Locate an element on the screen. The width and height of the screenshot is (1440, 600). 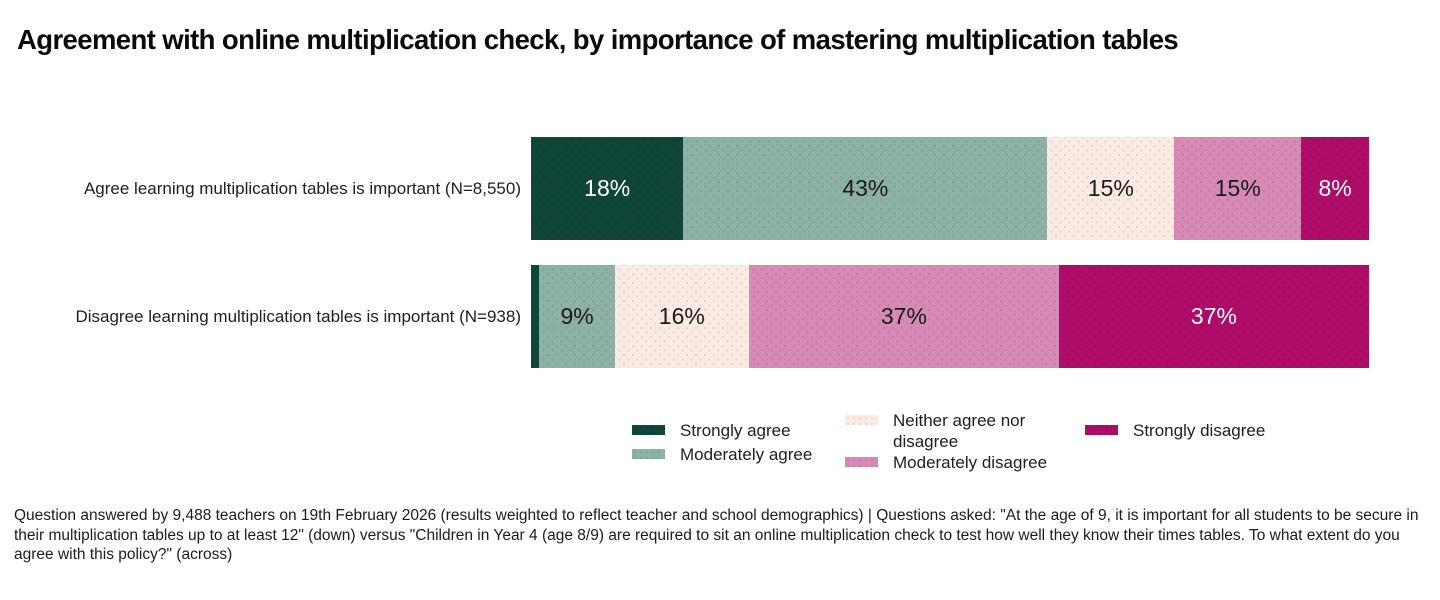
segment-value-label: 9% is located at coordinates (577, 316).